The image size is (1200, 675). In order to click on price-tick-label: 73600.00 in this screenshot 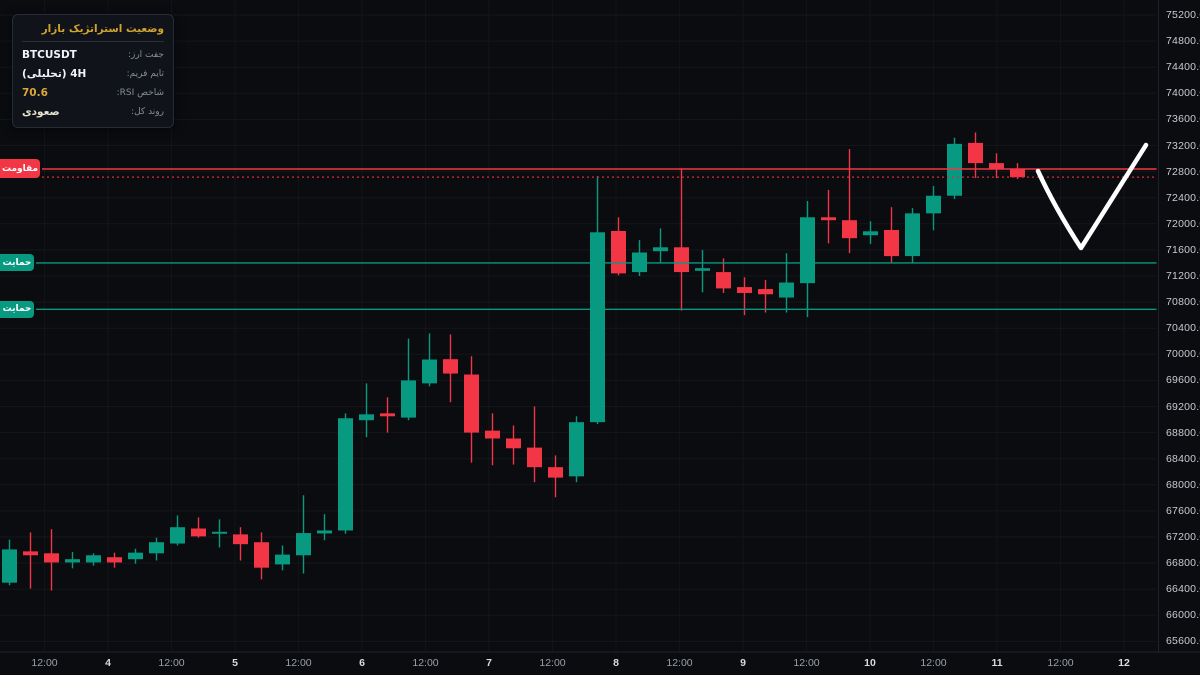, I will do `click(1183, 119)`.